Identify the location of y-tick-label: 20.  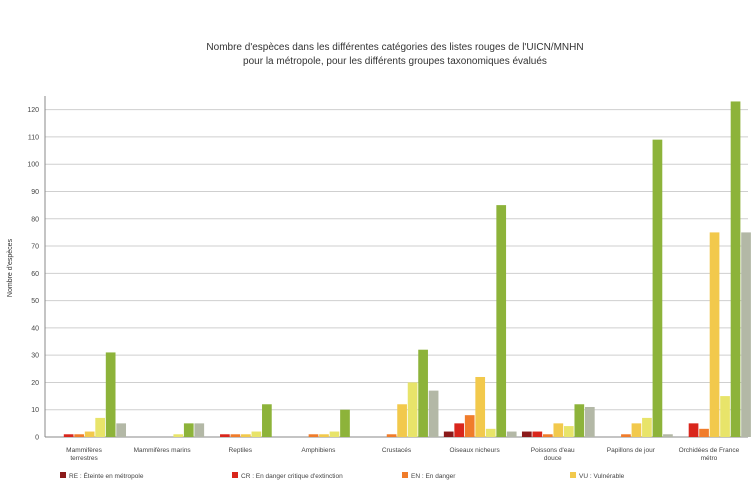
(35, 383).